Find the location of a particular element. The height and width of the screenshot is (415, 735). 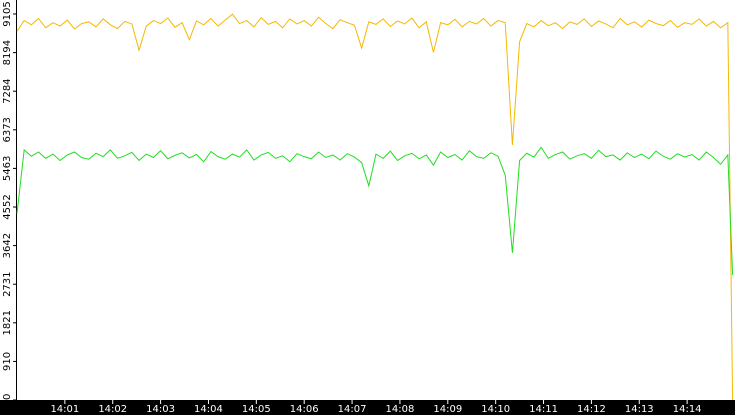

x-tick-label: 14:07 is located at coordinates (352, 409).